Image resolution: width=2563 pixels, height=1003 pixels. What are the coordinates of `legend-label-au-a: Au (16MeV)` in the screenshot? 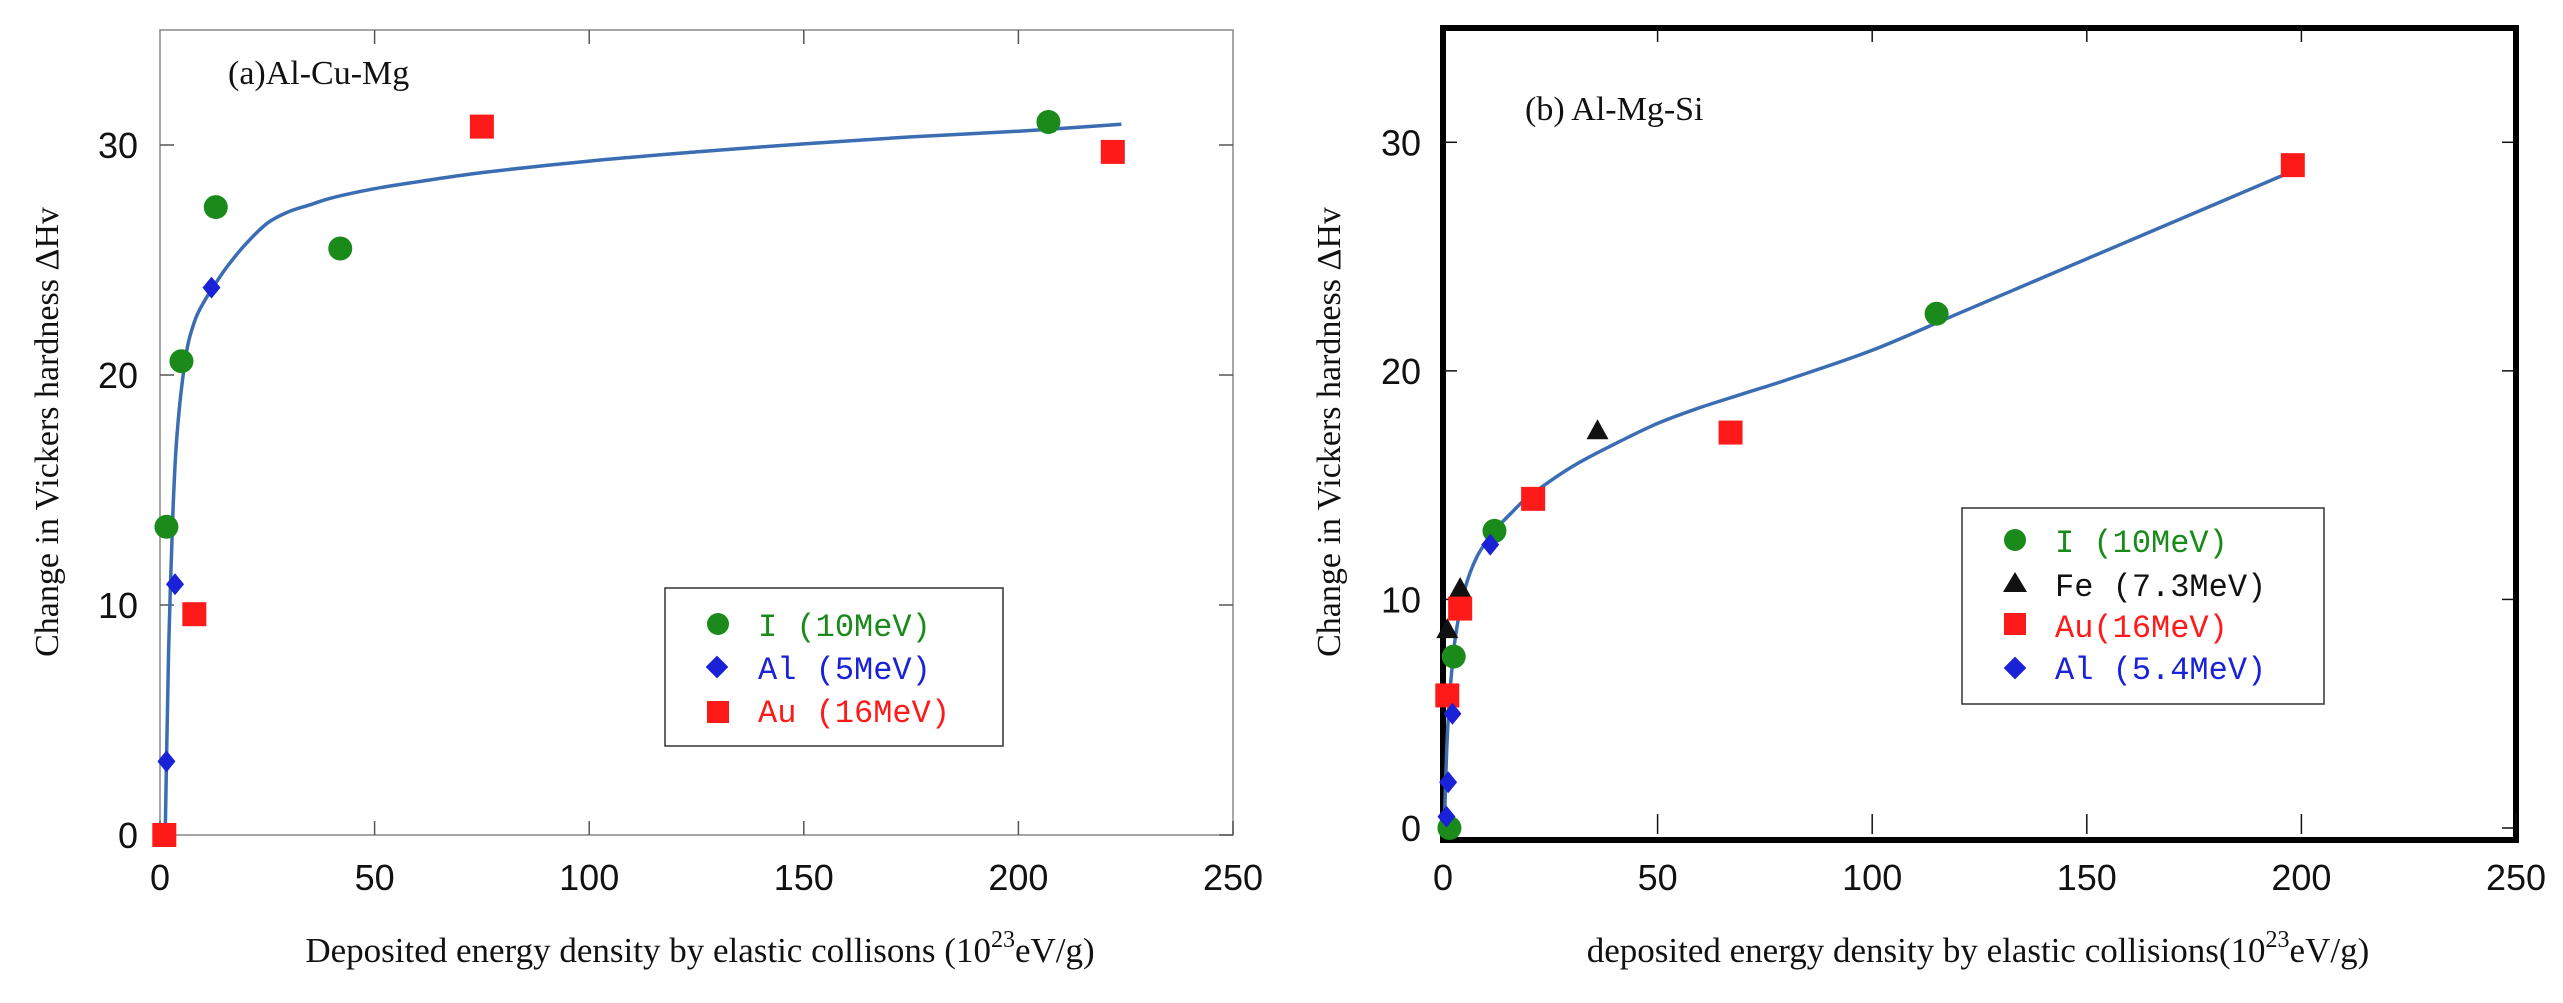 It's located at (854, 713).